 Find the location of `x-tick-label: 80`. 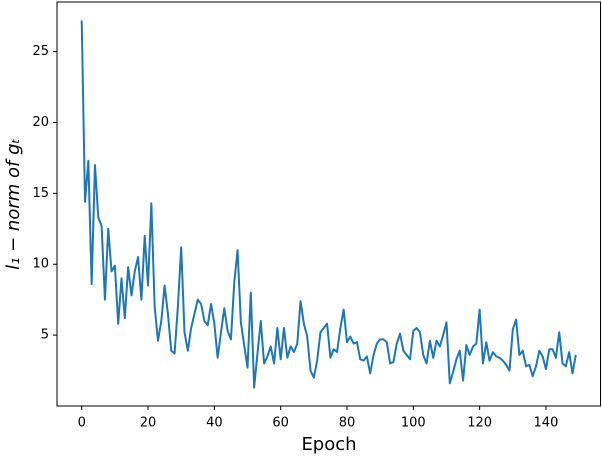

x-tick-label: 80 is located at coordinates (347, 423).